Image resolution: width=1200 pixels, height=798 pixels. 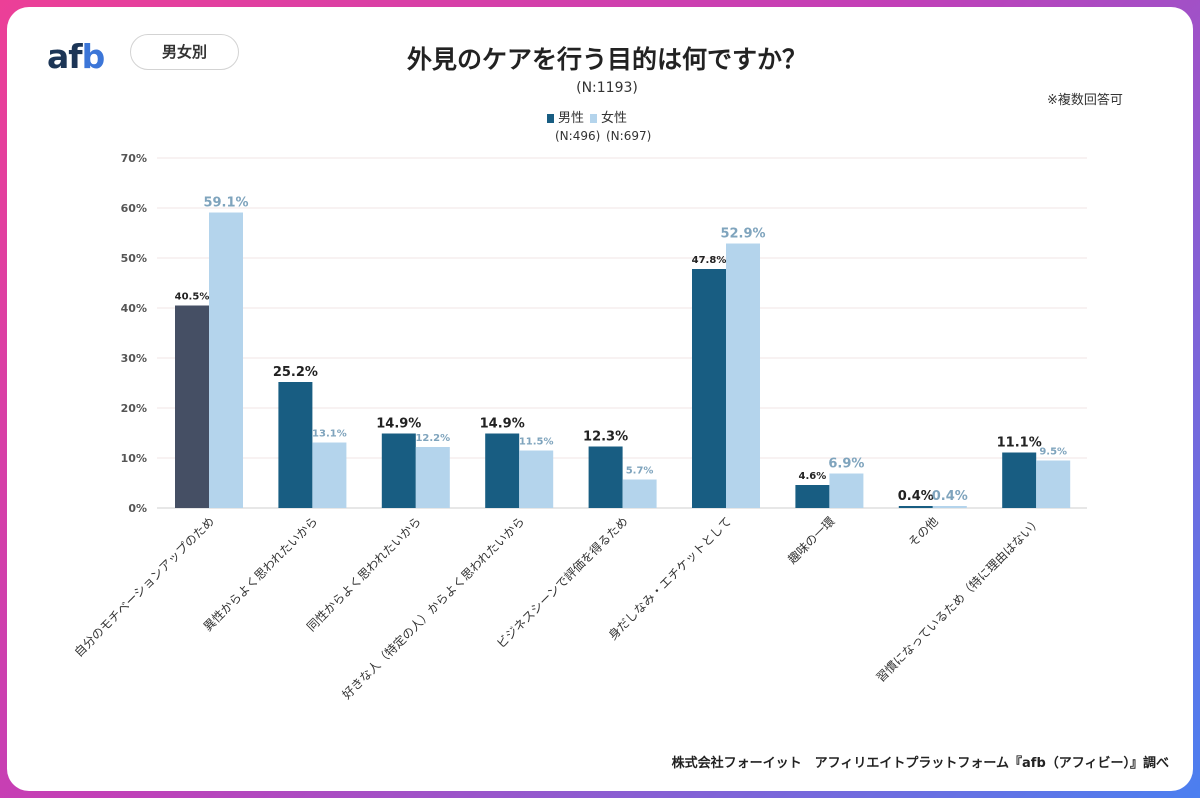 What do you see at coordinates (1053, 452) in the screenshot?
I see `data-label-female: 9.5%` at bounding box center [1053, 452].